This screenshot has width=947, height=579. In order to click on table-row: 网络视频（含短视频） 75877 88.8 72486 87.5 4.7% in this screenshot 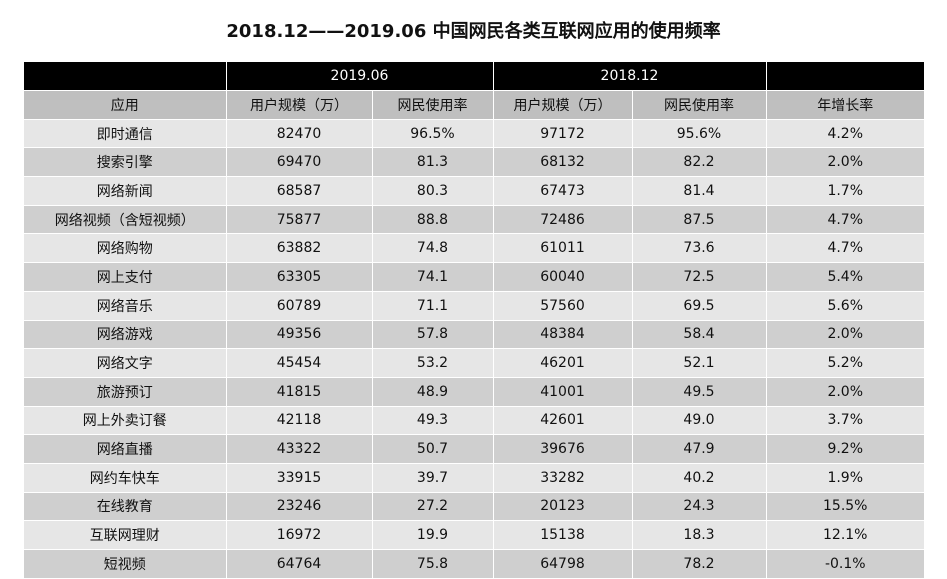, I will do `click(474, 220)`.